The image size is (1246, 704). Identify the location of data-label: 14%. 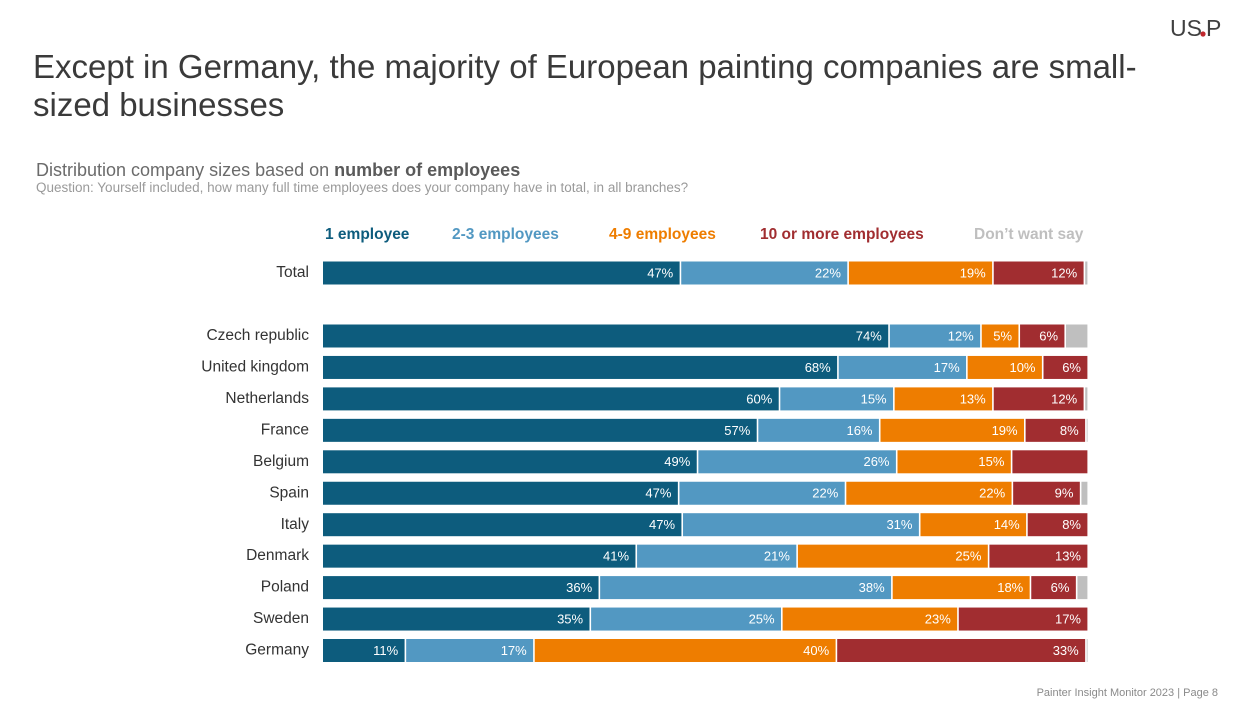
(1007, 524).